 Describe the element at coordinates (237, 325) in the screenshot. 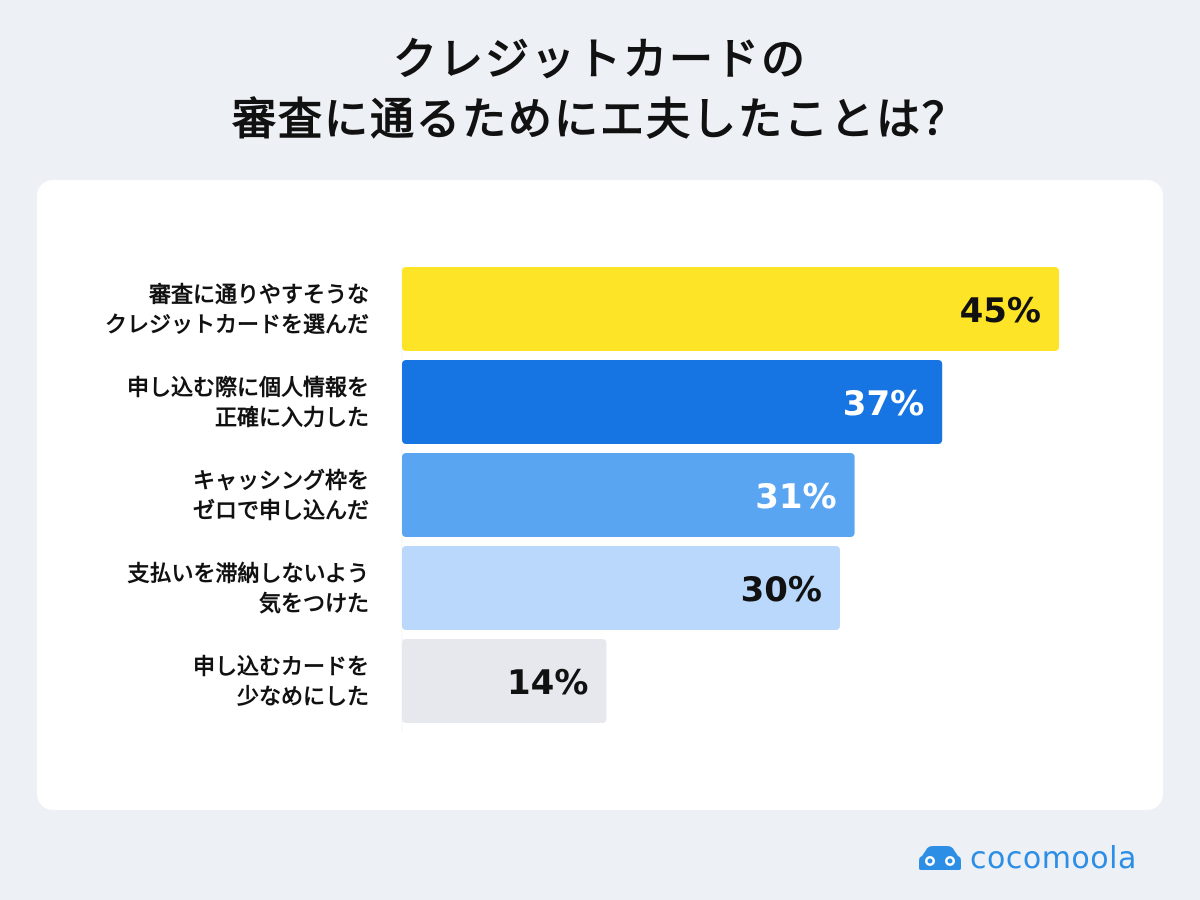

I see `category-label-0-line-1: クレジットカードを選んだ` at that location.